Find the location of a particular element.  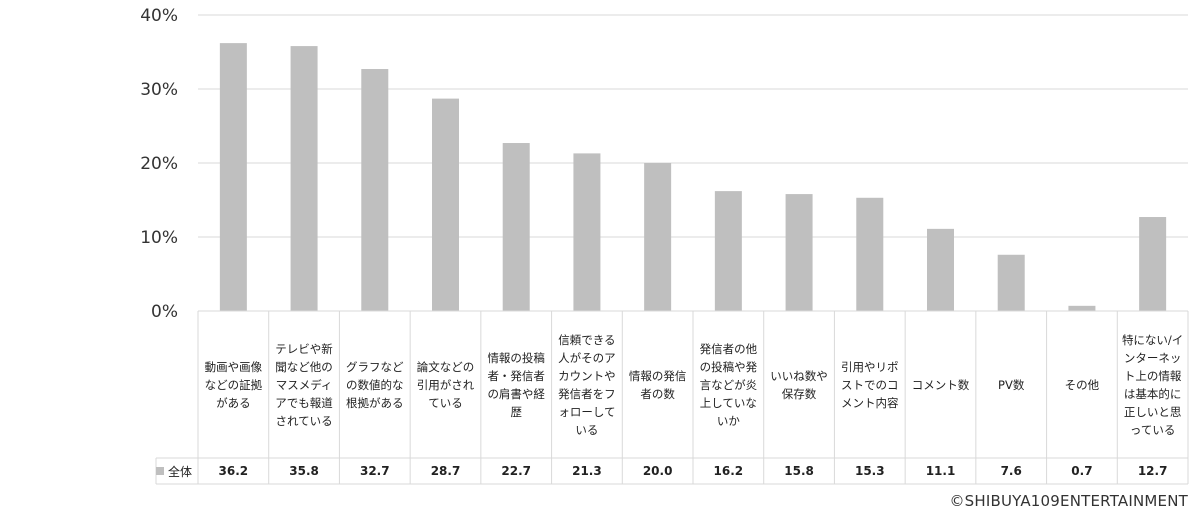

data-label: 35.8 is located at coordinates (304, 471).